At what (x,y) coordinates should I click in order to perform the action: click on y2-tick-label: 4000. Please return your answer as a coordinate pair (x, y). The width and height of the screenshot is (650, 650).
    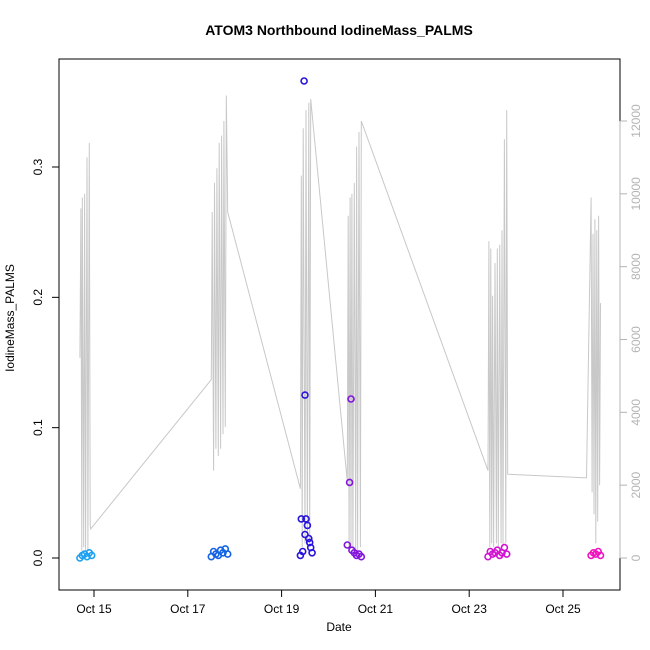
    Looking at the image, I should click on (636, 412).